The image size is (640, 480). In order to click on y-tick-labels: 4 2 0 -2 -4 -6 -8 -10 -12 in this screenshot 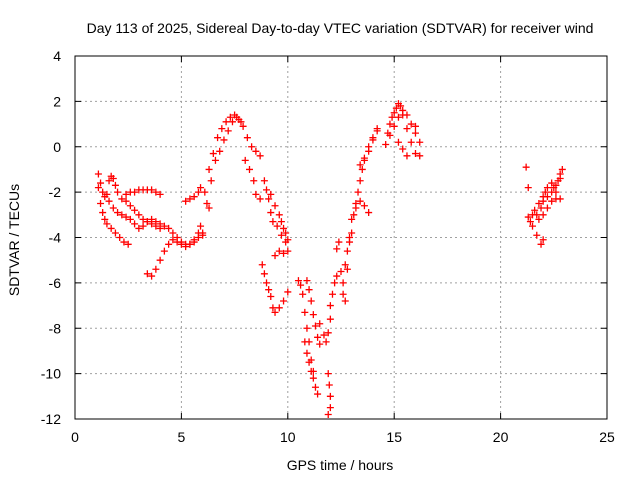, I will do `click(51, 237)`.